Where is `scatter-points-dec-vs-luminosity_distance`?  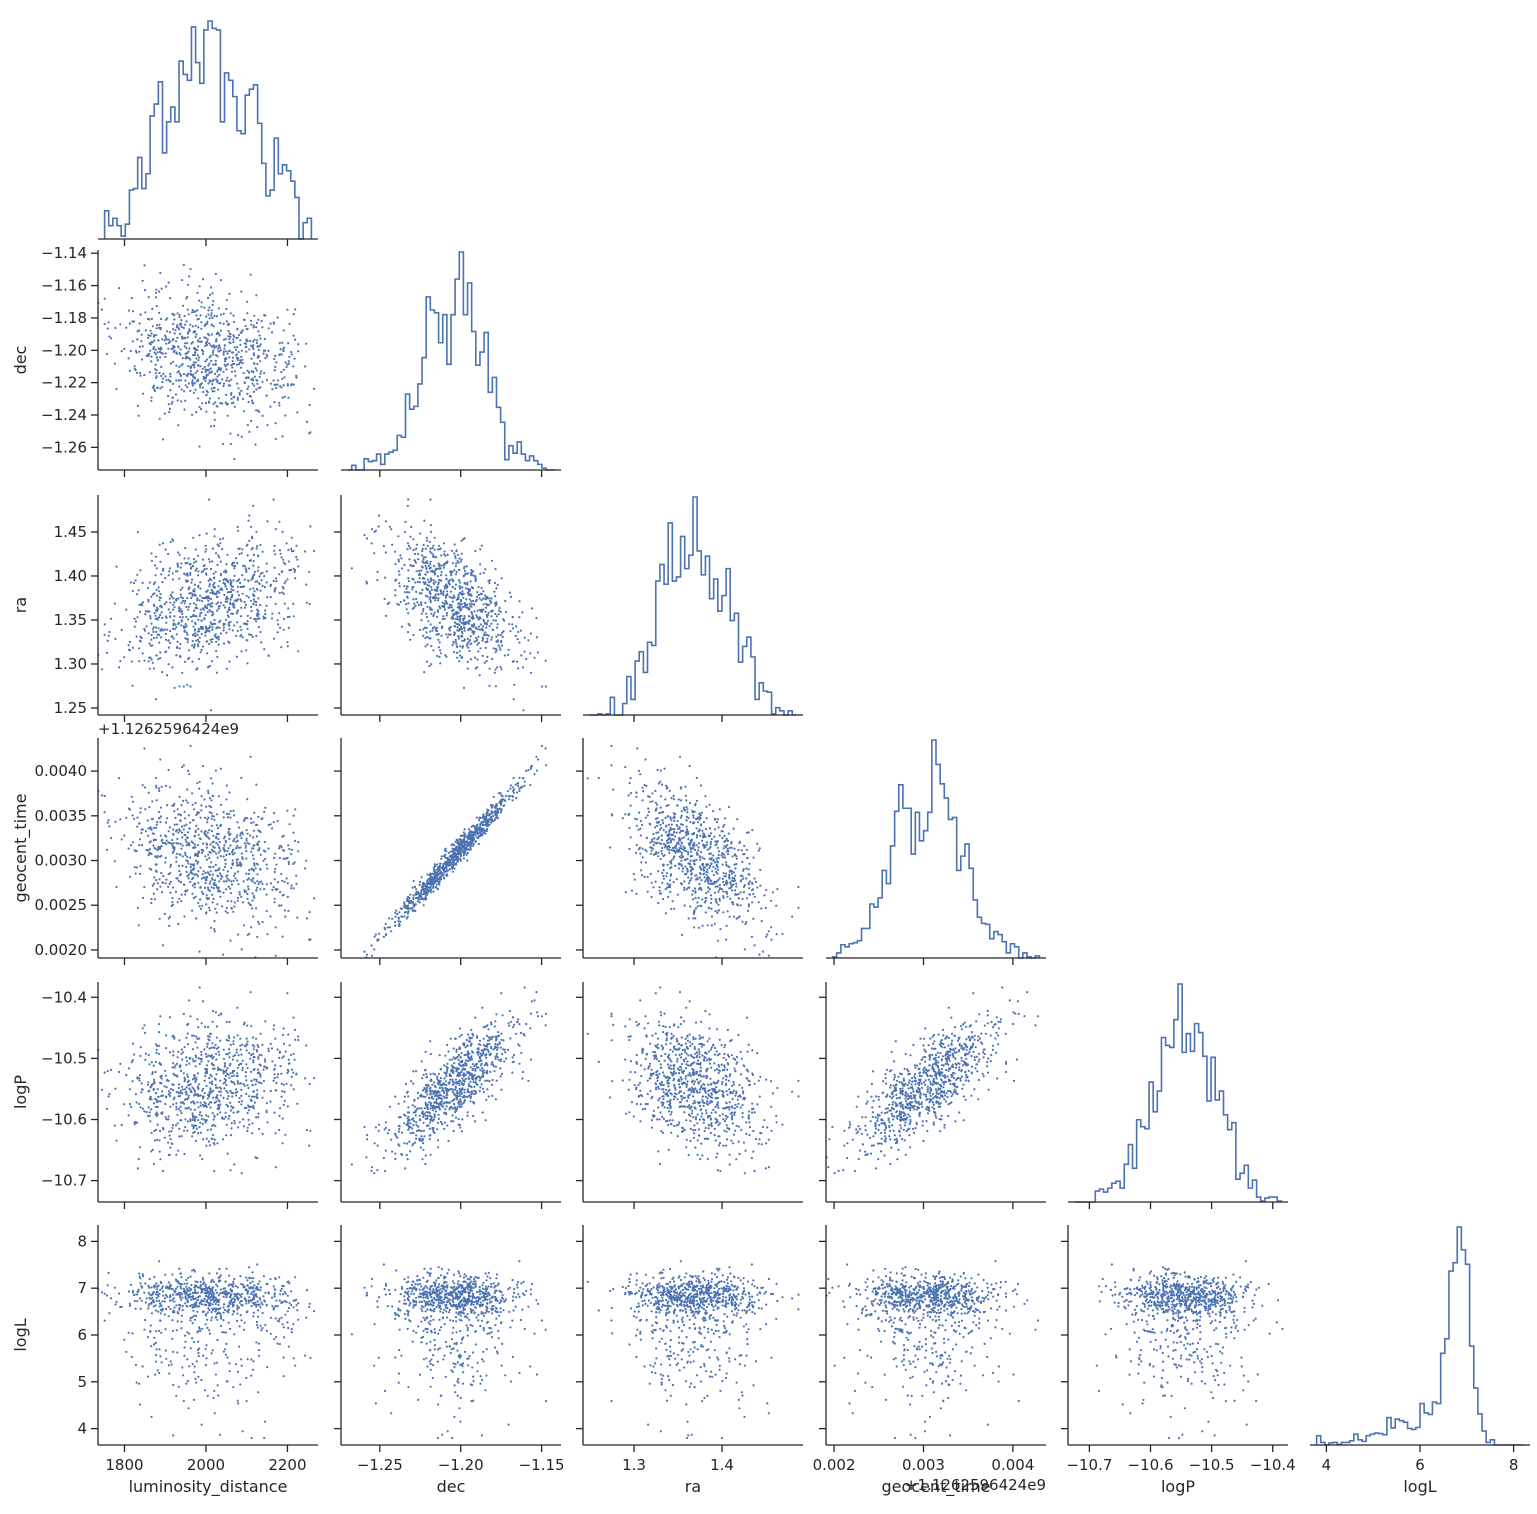
scatter-points-dec-vs-luminosity_distance is located at coordinates (206, 362).